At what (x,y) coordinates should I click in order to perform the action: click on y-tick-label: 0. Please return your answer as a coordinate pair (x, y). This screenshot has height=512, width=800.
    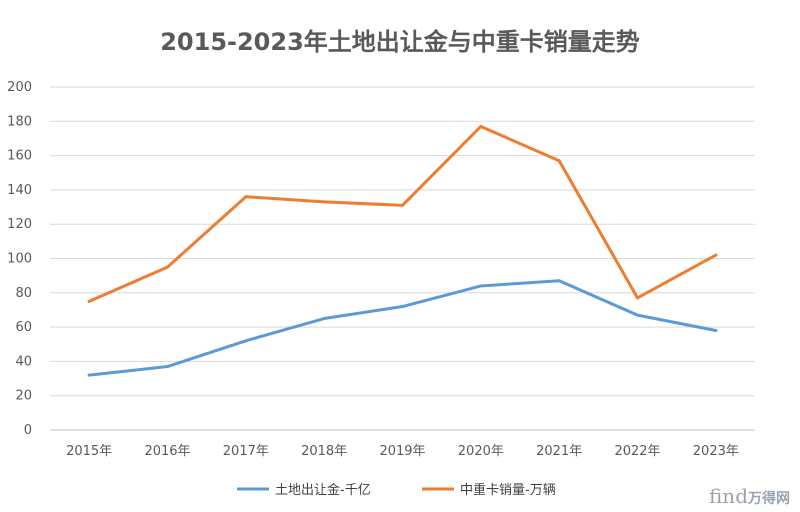
    Looking at the image, I should click on (28, 430).